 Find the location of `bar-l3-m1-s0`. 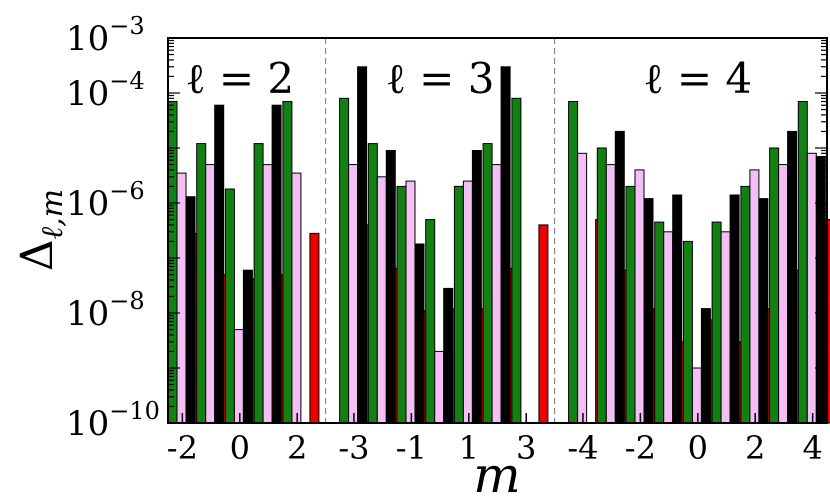

bar-l3-m1-s0 is located at coordinates (458, 304).